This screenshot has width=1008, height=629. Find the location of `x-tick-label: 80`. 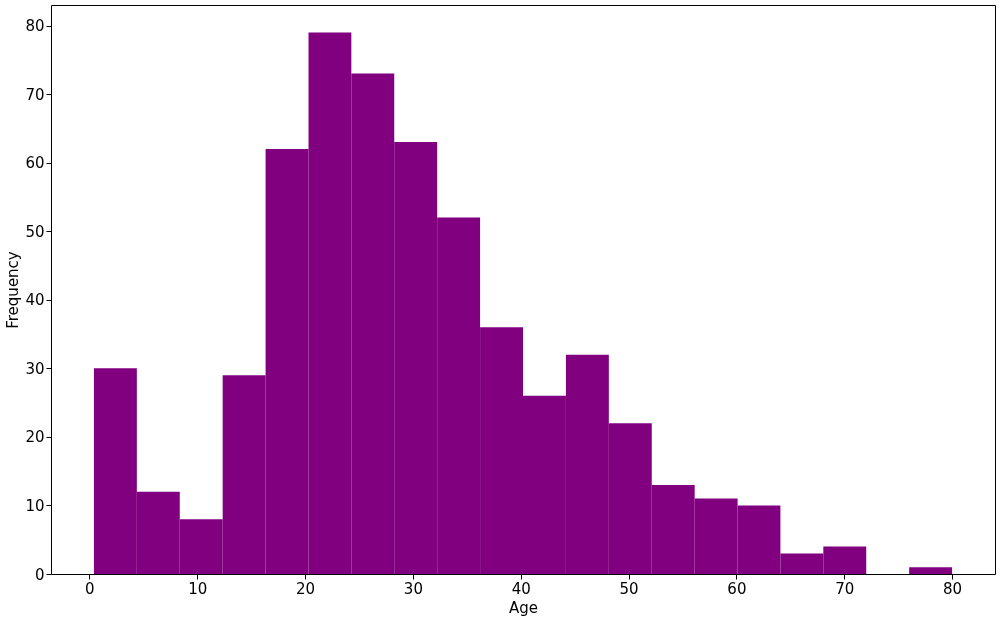

x-tick-label: 80 is located at coordinates (953, 588).